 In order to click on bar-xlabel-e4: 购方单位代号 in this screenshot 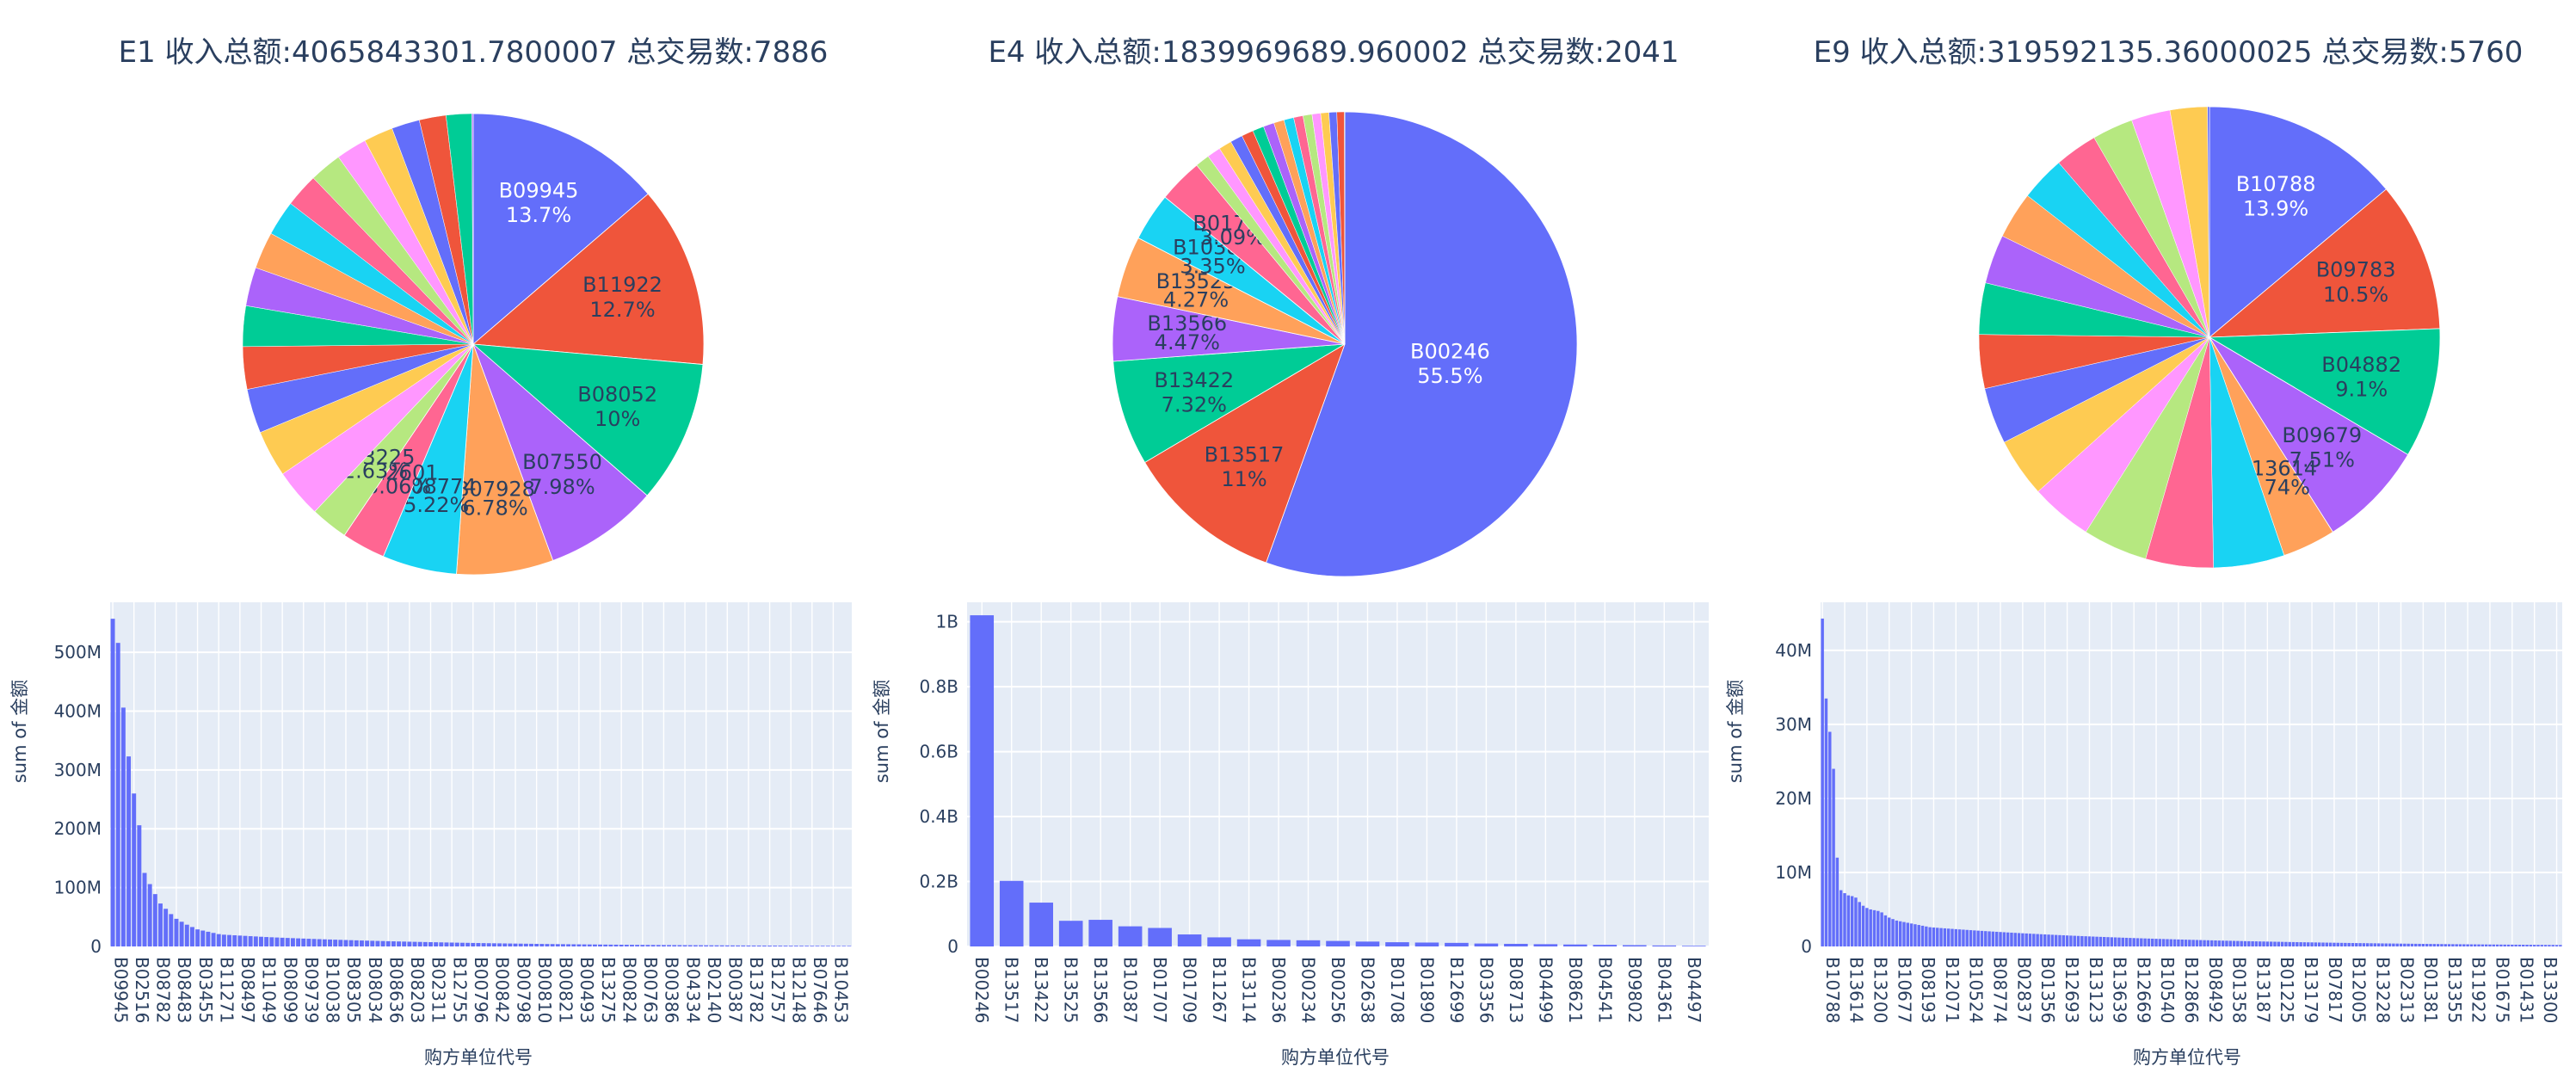, I will do `click(1336, 1057)`.